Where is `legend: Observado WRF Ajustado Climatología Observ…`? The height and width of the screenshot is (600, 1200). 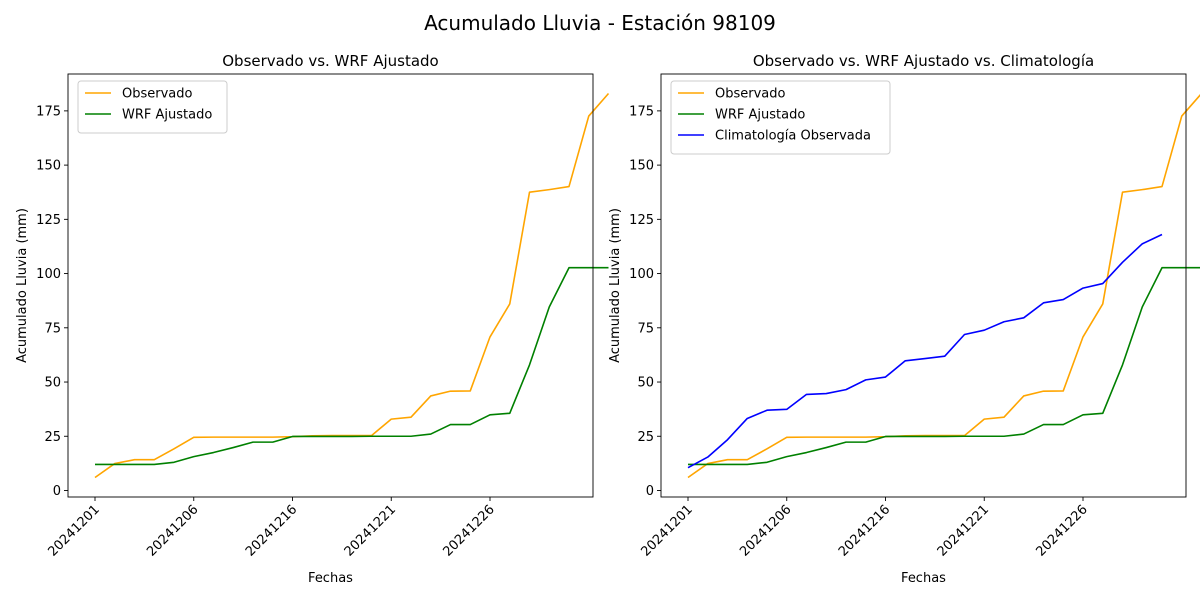 legend: Observado WRF Ajustado Climatología Observ… is located at coordinates (780, 117).